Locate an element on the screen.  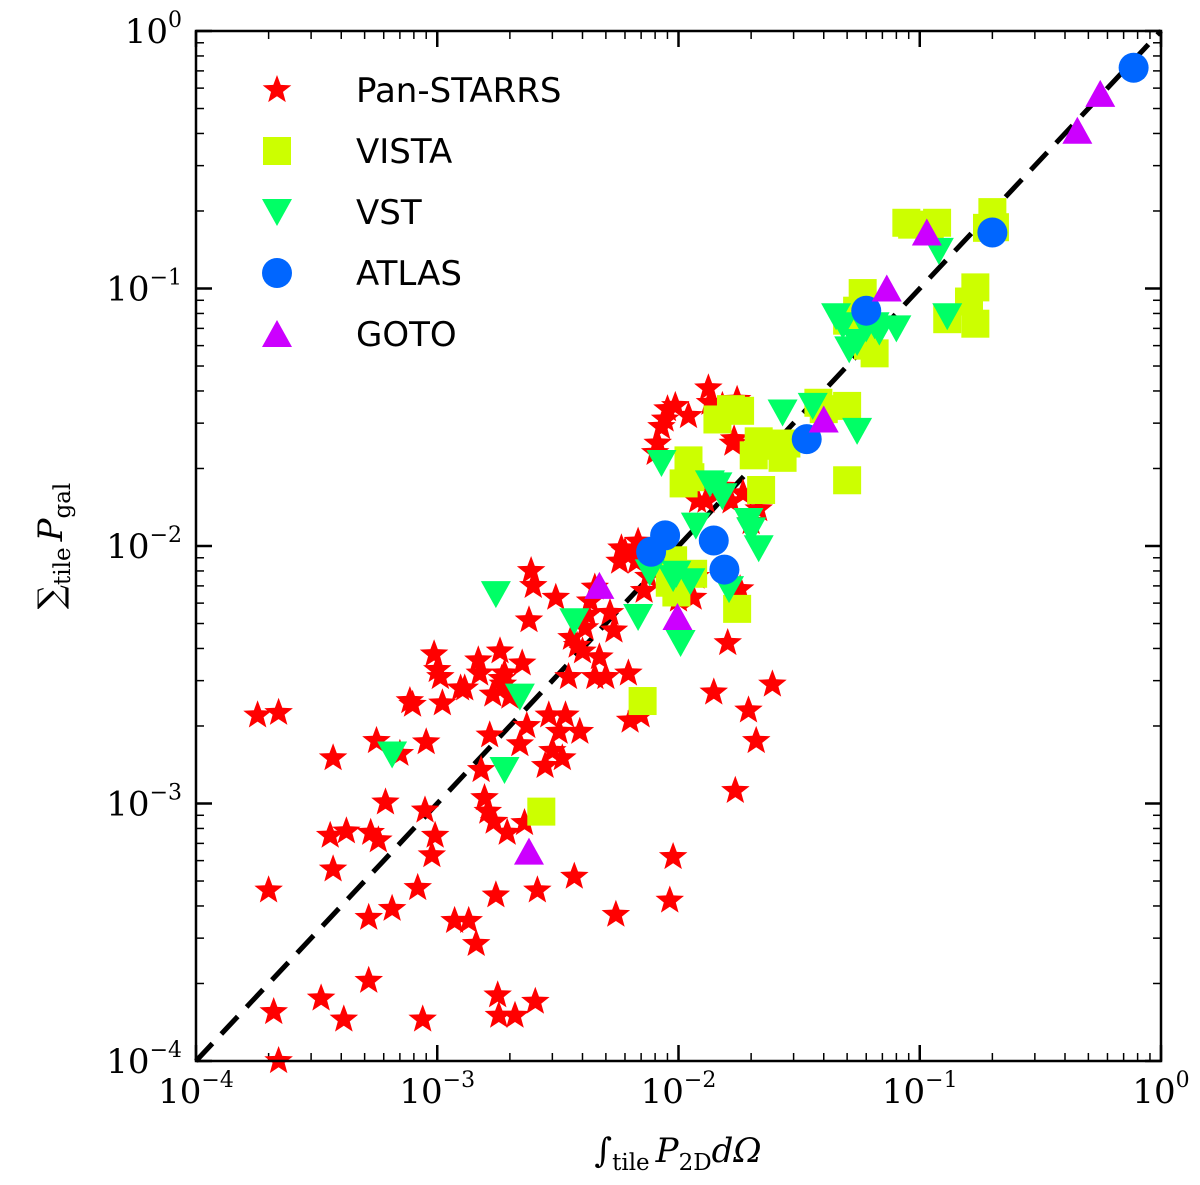
legend-label: VST is located at coordinates (389, 213).